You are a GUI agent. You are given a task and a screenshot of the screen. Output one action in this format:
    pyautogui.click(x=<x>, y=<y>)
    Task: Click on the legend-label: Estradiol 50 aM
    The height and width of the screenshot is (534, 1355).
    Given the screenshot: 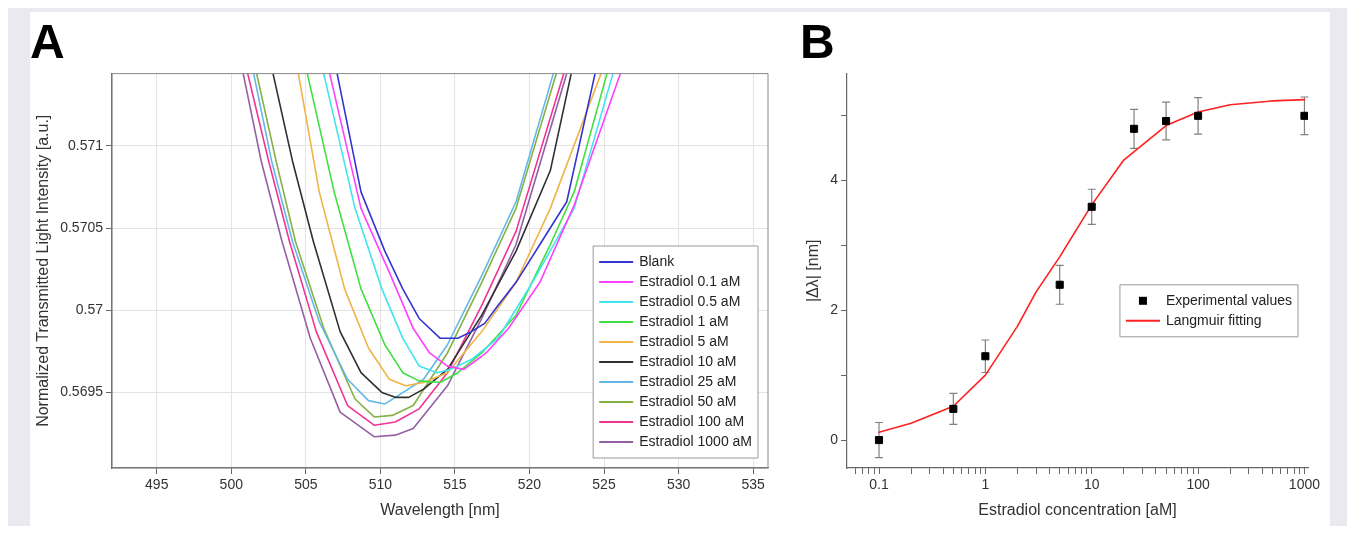 What is the action you would take?
    pyautogui.click(x=688, y=400)
    